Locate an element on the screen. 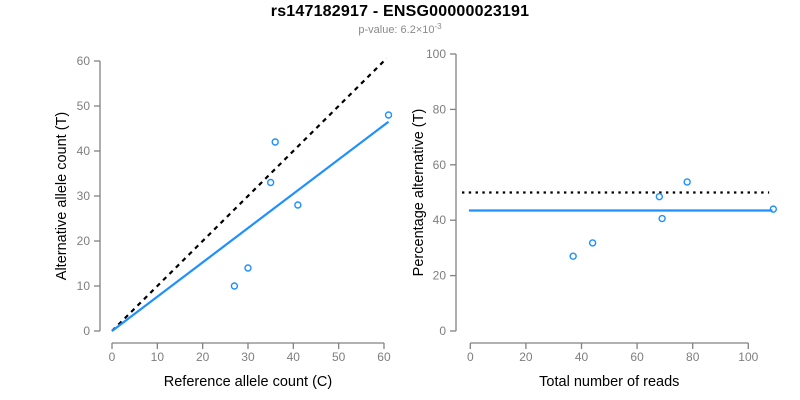  x-axis-title: Total number of reads is located at coordinates (609, 382).